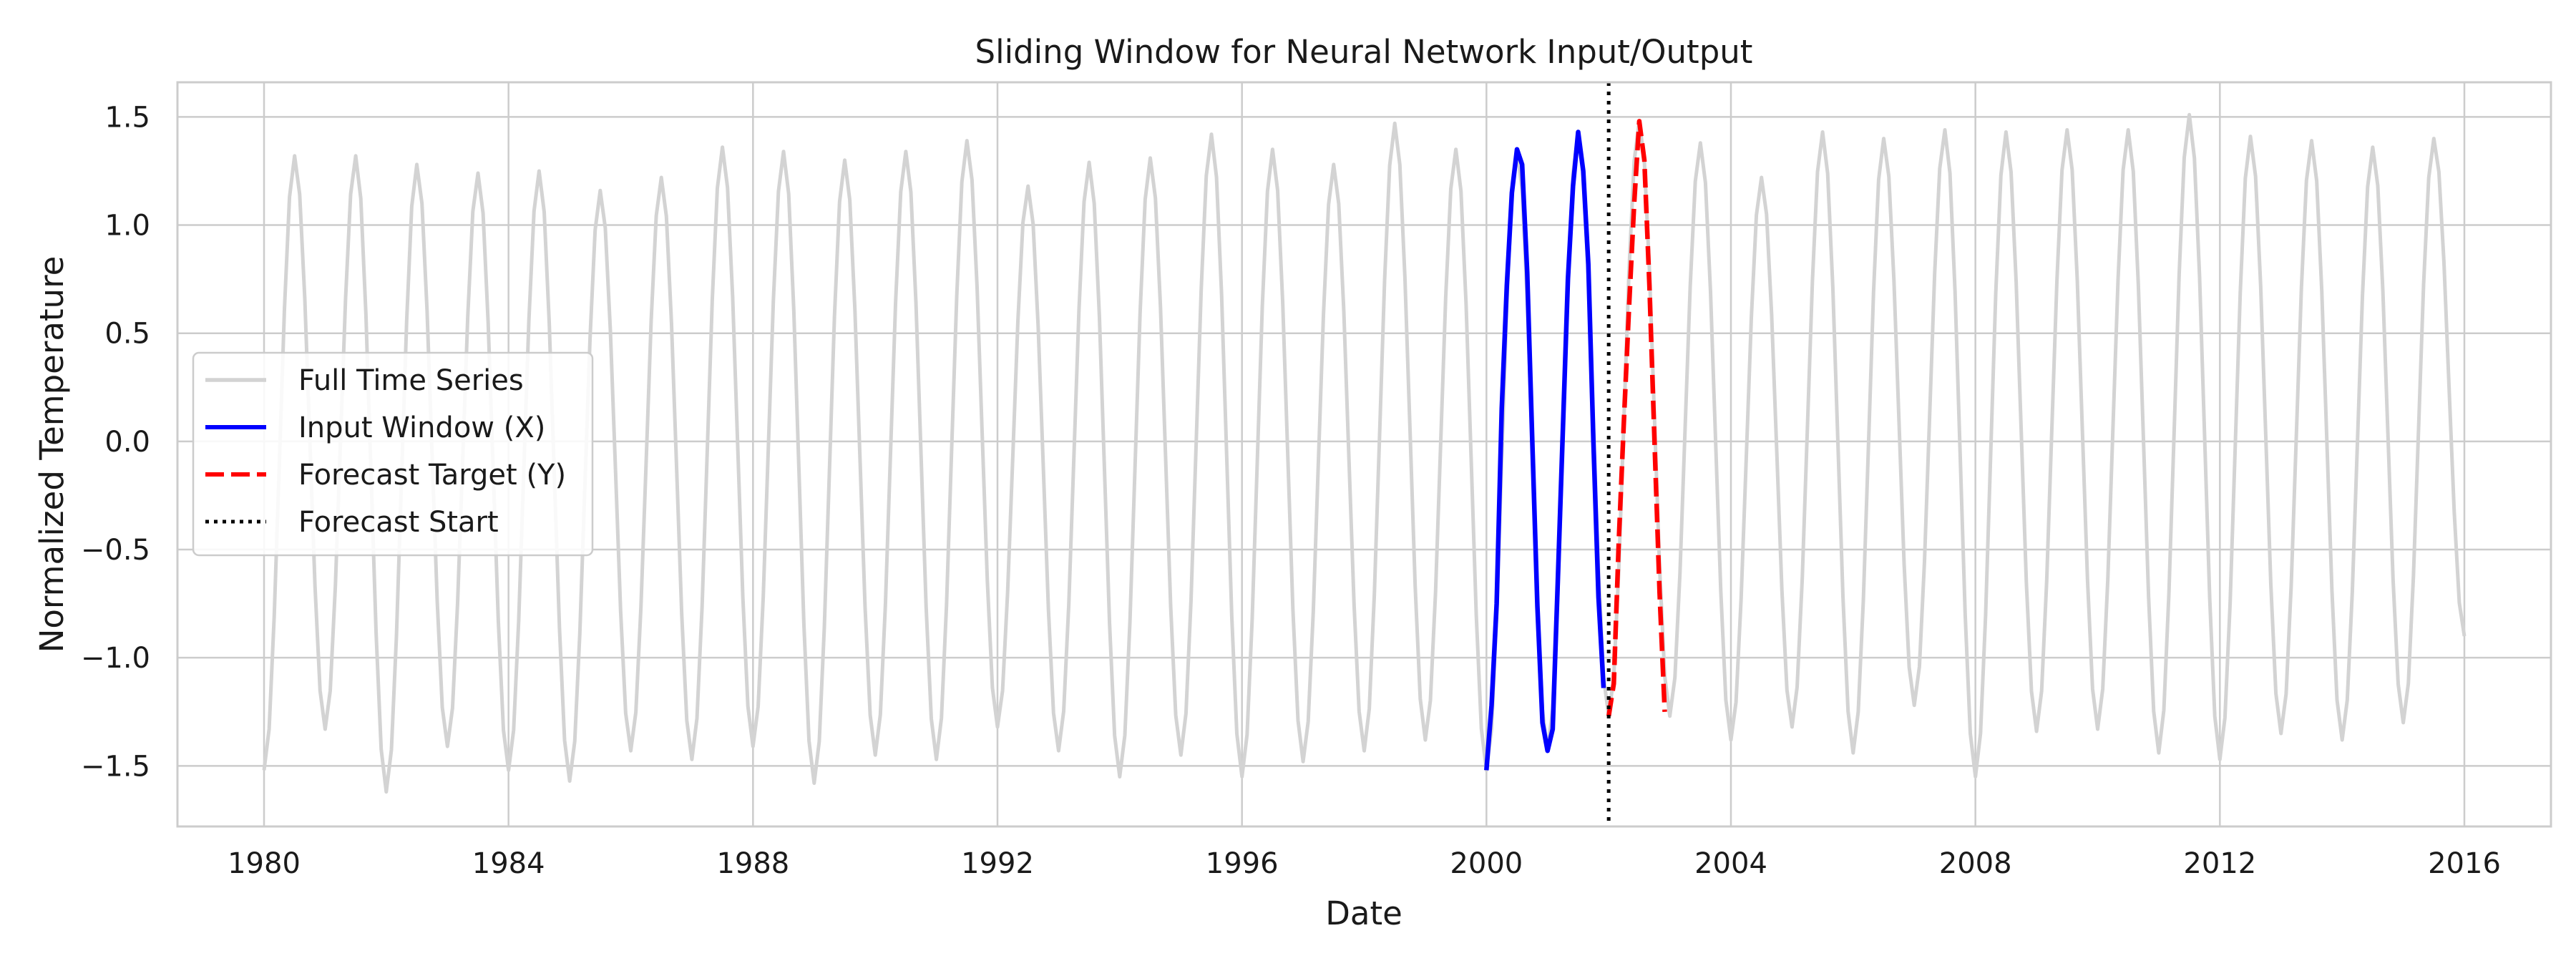  I want to click on y-tick-label: −0.5, so click(115, 550).